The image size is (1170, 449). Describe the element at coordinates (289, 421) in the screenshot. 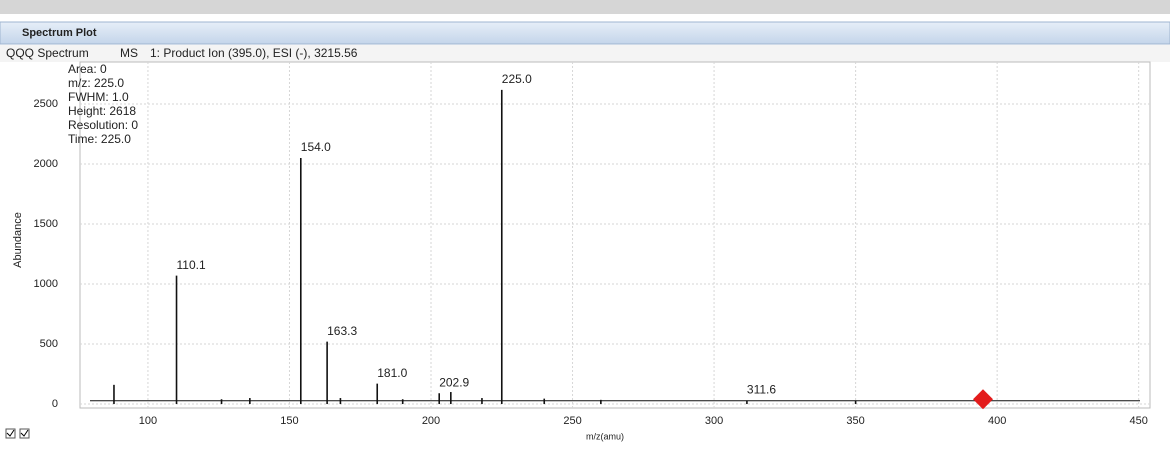

I see `x-tick-label: 150` at that location.